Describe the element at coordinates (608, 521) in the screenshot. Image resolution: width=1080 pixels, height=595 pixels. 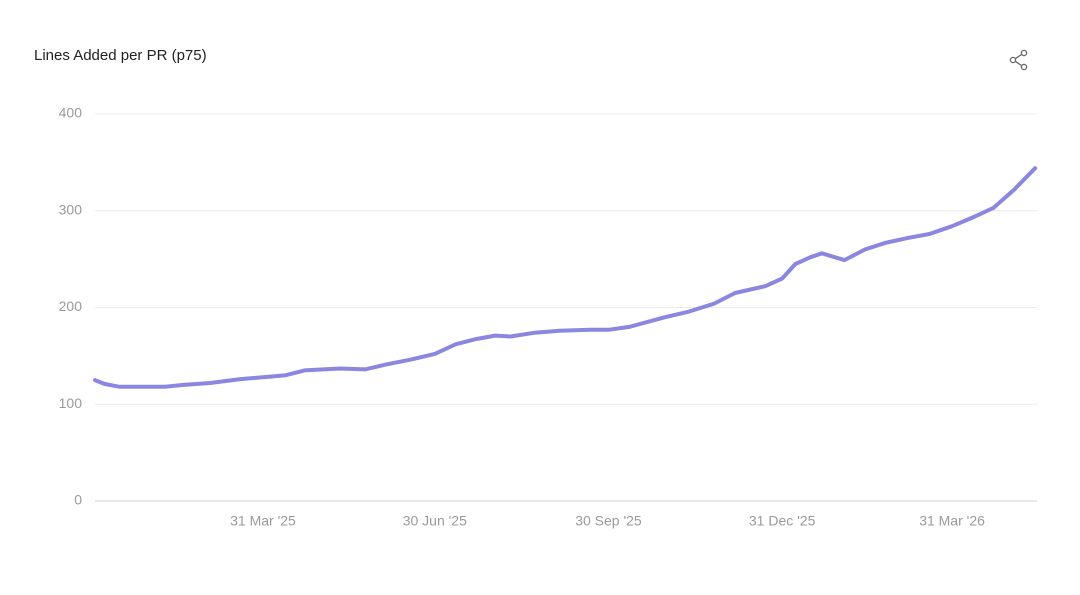
I see `x-tick-label: 30 Sep '25` at that location.